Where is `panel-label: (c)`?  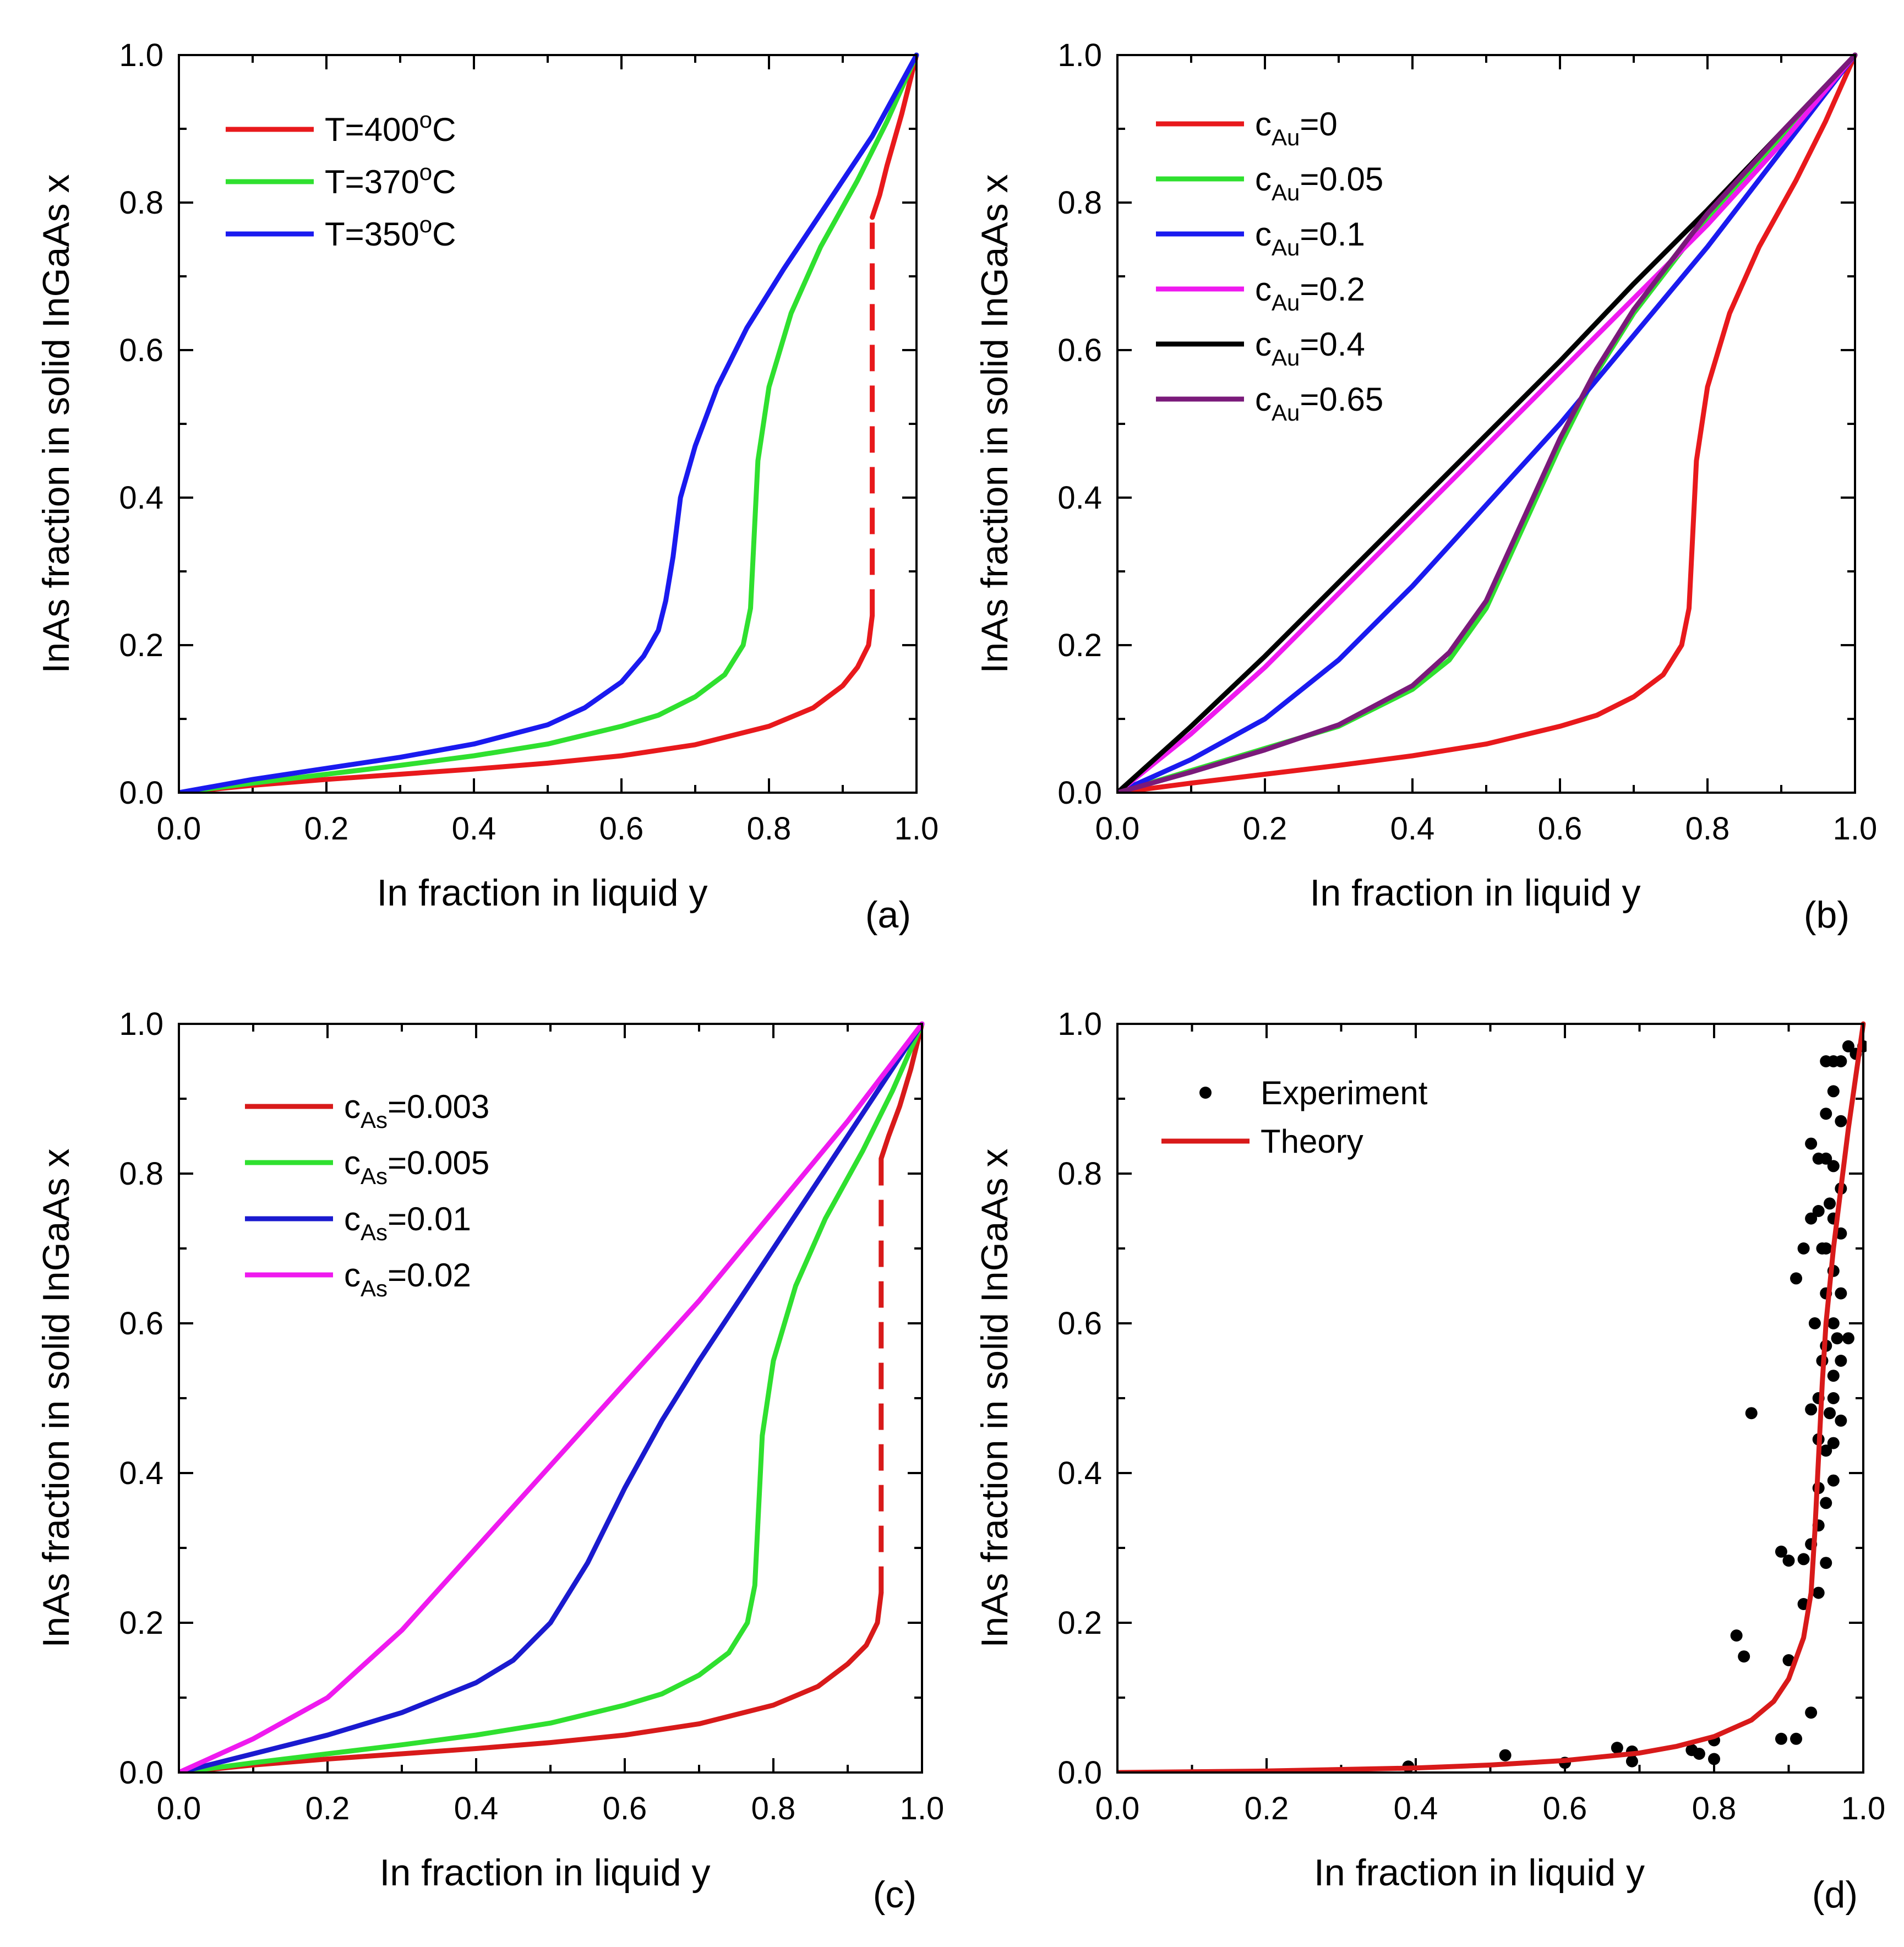
panel-label: (c) is located at coordinates (894, 1895).